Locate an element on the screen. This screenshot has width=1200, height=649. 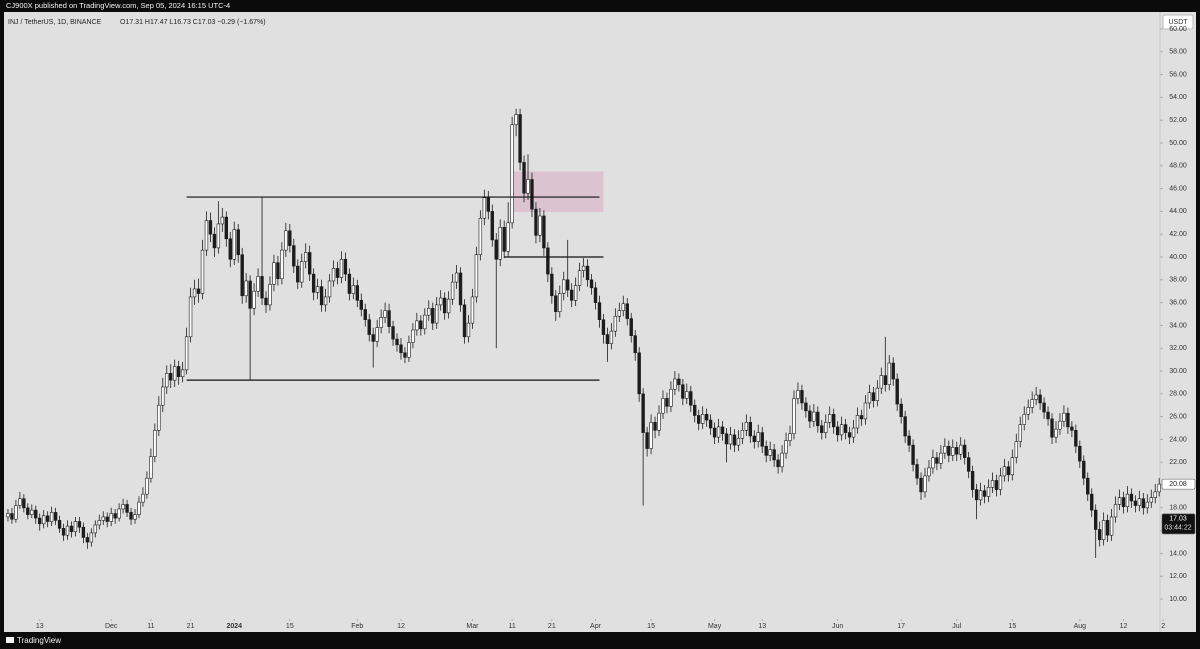
x-tick-label: 2024 is located at coordinates (234, 626).